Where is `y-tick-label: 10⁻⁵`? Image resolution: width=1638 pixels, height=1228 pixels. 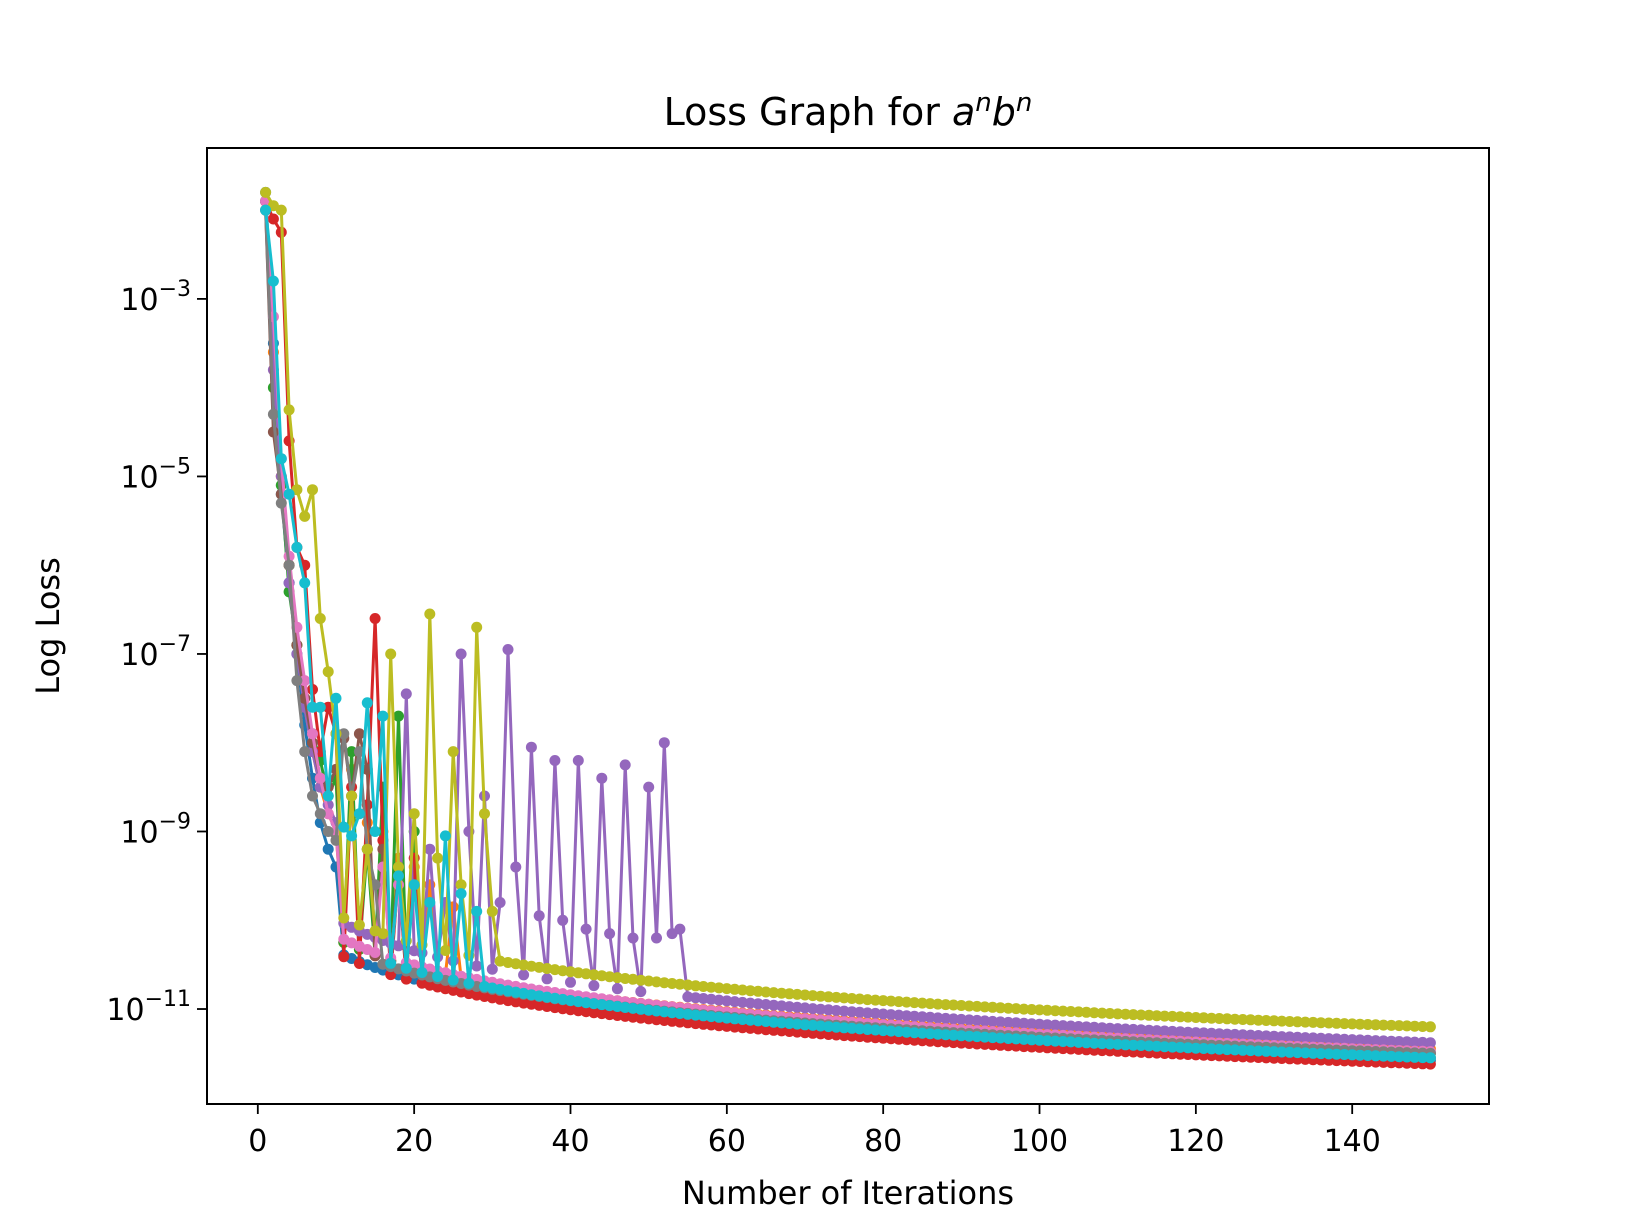
y-tick-label: 10⁻⁵ is located at coordinates (155, 474).